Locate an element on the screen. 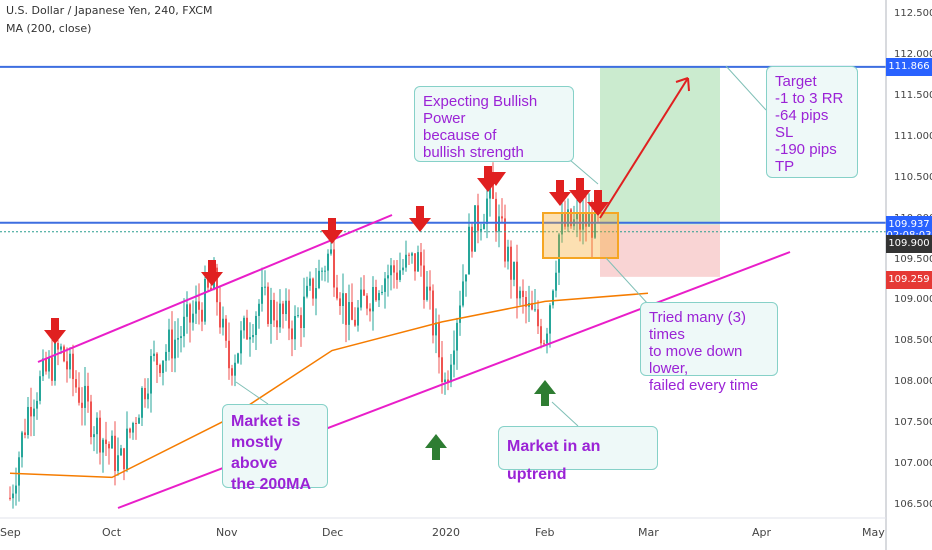 The width and height of the screenshot is (932, 550). price-tag: 109.259 is located at coordinates (909, 280).